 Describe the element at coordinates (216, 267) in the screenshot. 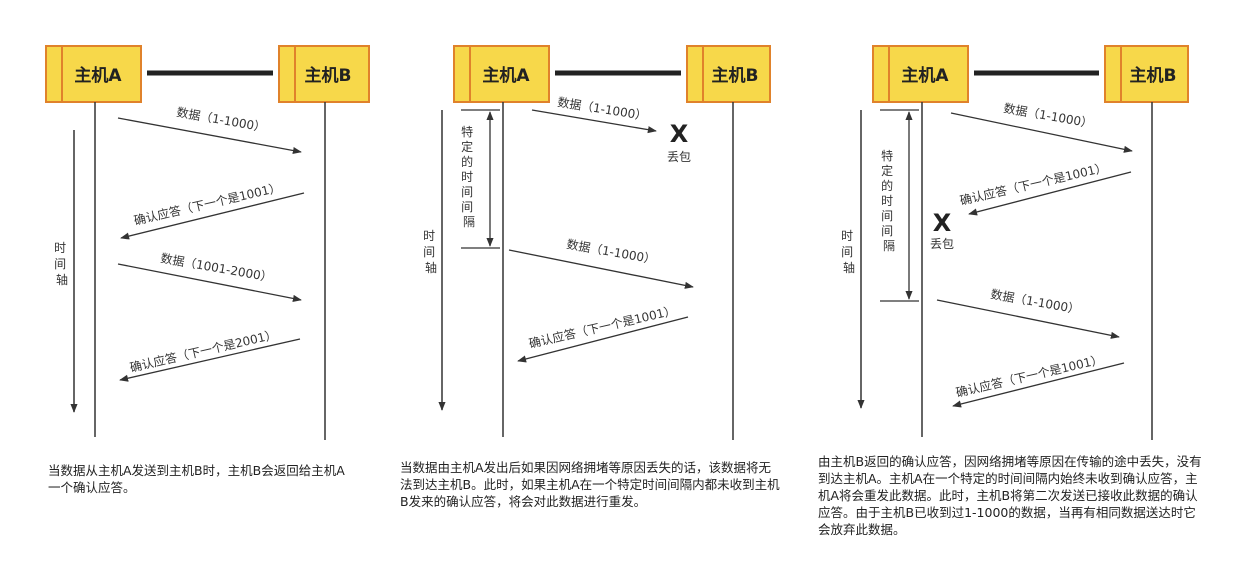

I see `data-message-label: 数据（1001-2000）` at that location.